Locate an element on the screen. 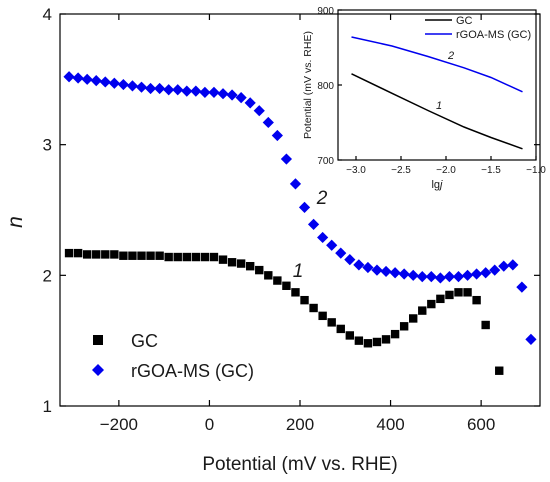 The width and height of the screenshot is (550, 482). inset-x-tick-label: −1.0 is located at coordinates (536, 170).